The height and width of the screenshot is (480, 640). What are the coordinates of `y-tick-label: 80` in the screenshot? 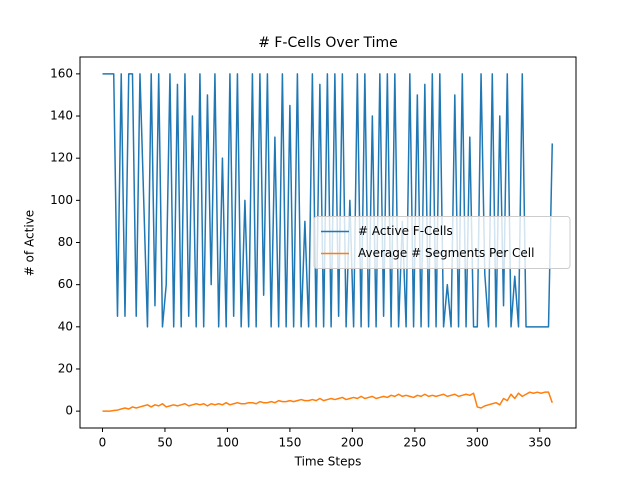 It's located at (65, 242).